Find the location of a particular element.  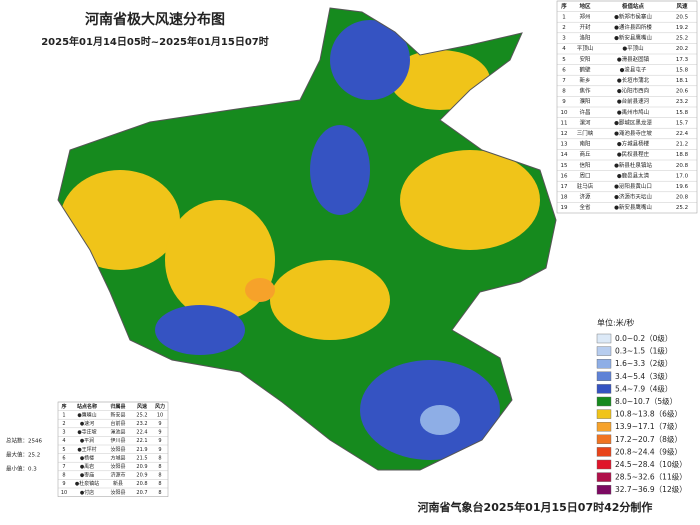

table-cell: 济源 is located at coordinates (585, 197).